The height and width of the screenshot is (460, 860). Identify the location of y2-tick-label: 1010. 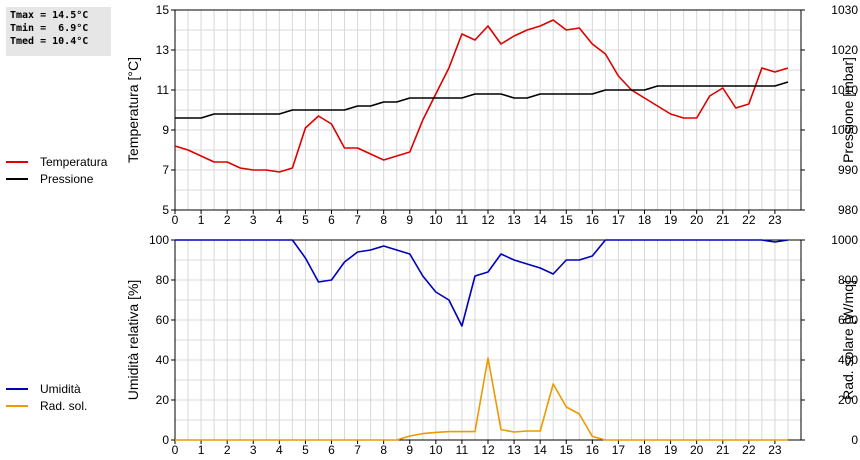
(844, 90).